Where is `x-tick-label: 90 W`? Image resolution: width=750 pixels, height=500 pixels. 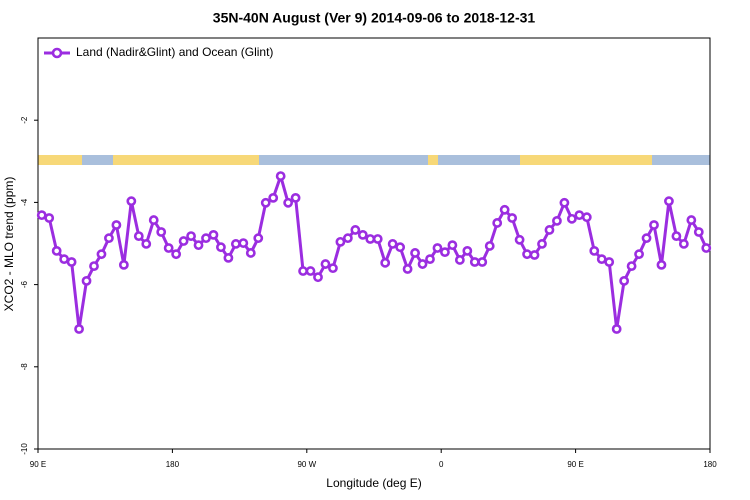
x-tick-label: 90 W is located at coordinates (306, 464).